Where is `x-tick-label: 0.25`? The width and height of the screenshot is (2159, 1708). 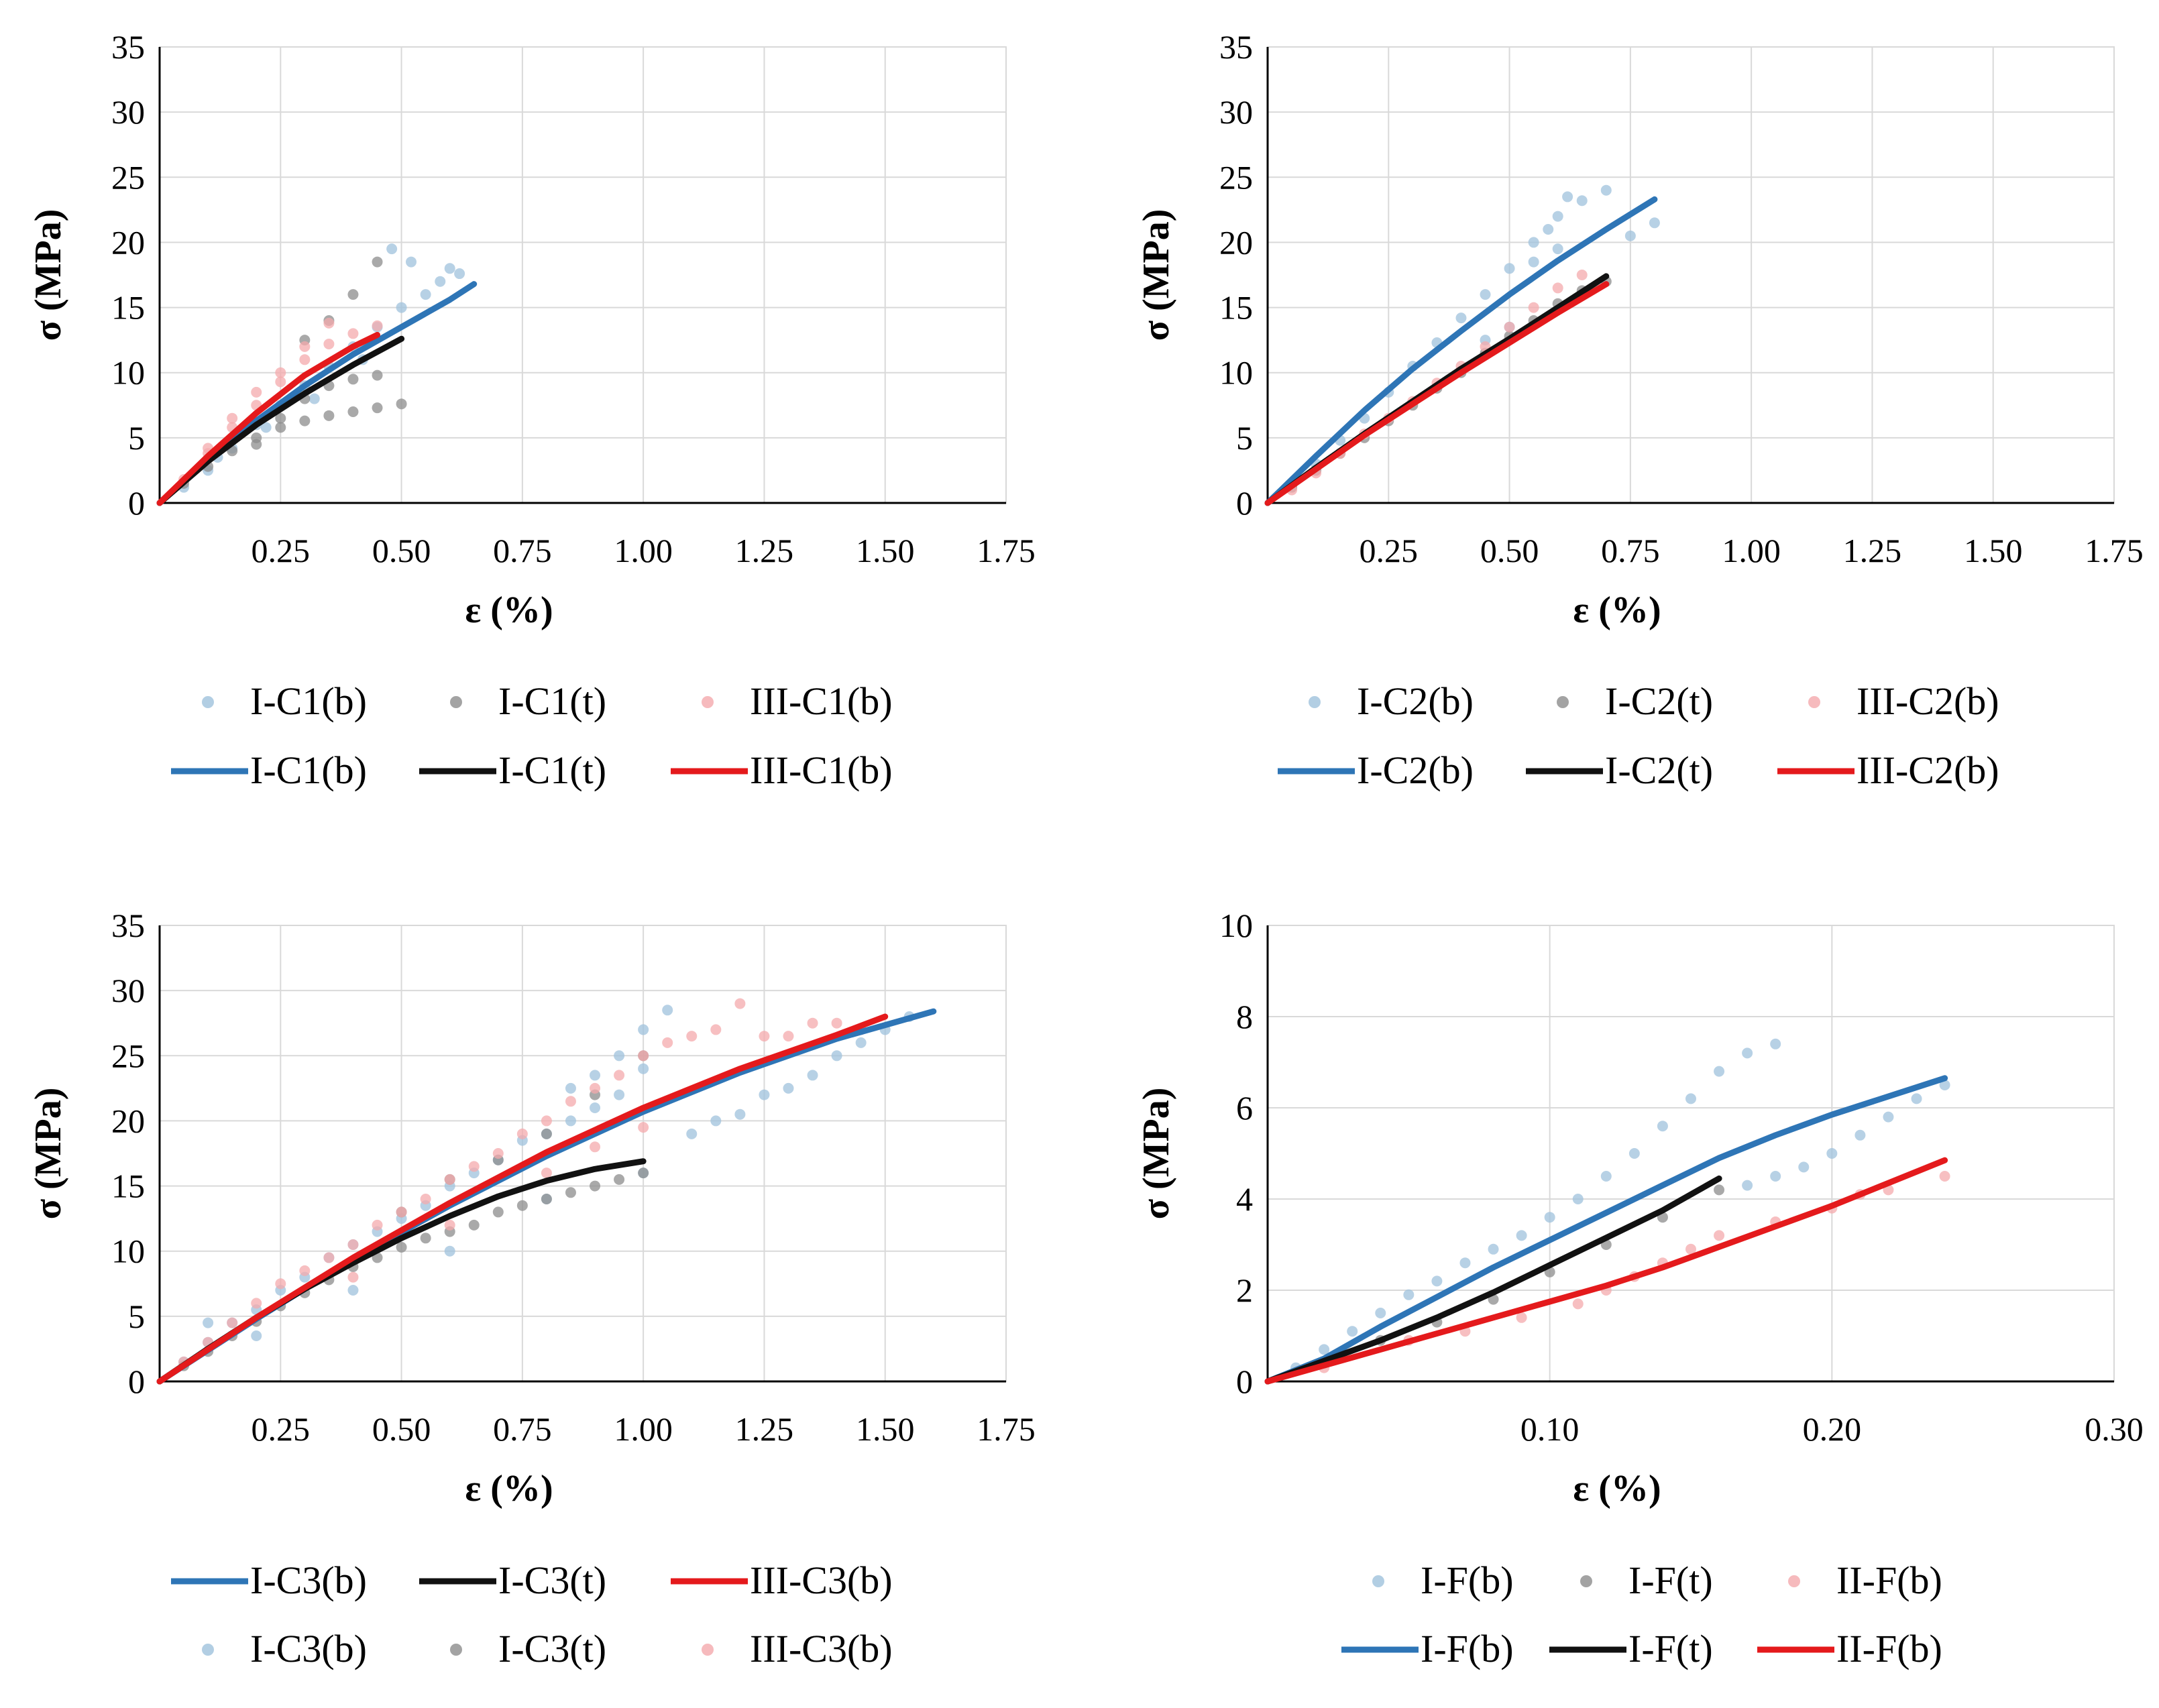 x-tick-label: 0.25 is located at coordinates (1390, 550).